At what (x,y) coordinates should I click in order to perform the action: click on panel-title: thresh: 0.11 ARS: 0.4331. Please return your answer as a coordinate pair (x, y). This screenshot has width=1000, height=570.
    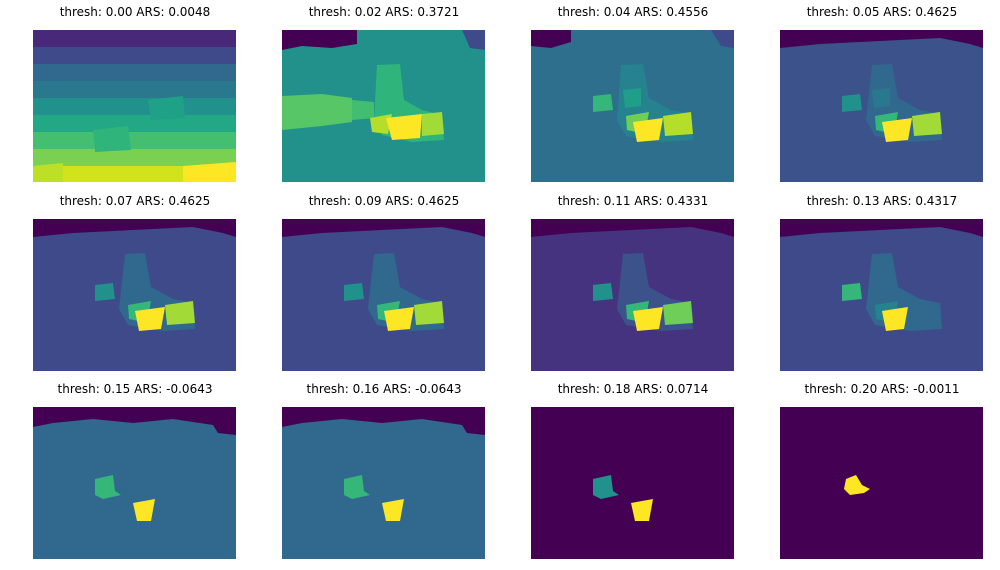
    Looking at the image, I should click on (633, 201).